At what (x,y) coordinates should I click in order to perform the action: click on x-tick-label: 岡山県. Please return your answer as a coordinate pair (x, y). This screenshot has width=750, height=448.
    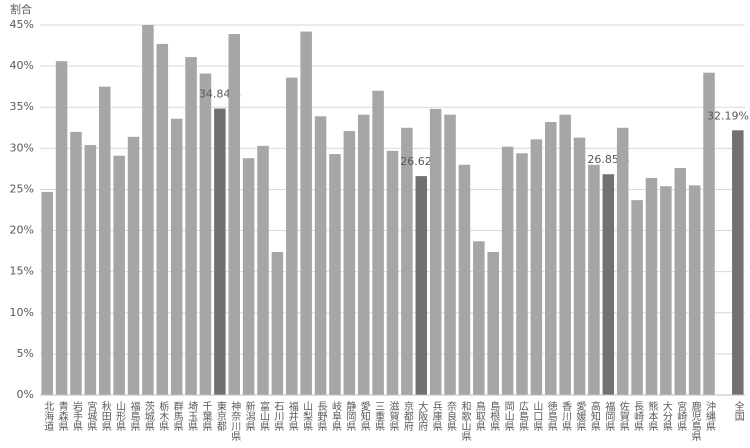
    Looking at the image, I should click on (508, 416).